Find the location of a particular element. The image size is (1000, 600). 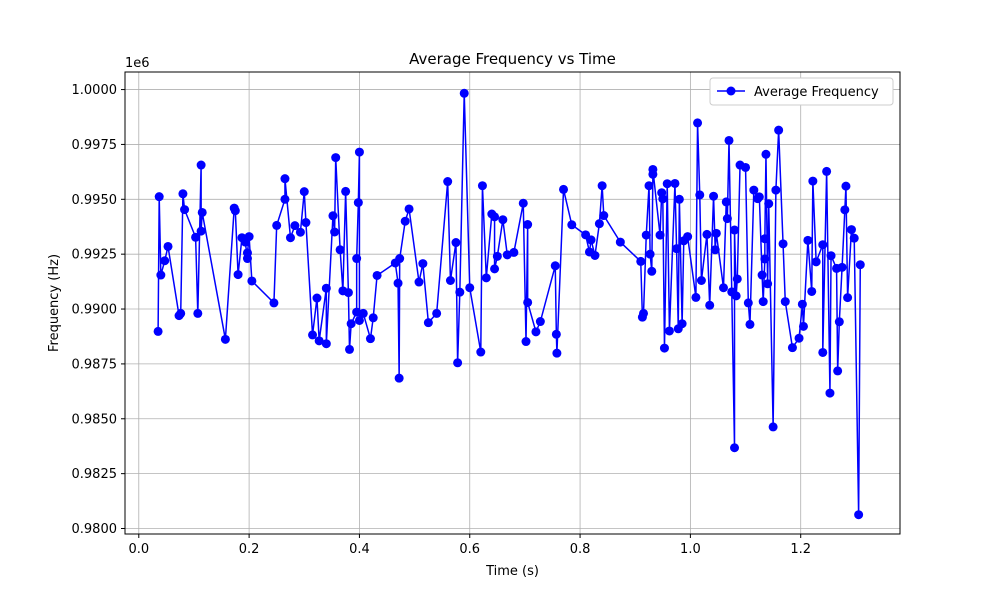

y-offset-label: 1e6 is located at coordinates (137, 63).